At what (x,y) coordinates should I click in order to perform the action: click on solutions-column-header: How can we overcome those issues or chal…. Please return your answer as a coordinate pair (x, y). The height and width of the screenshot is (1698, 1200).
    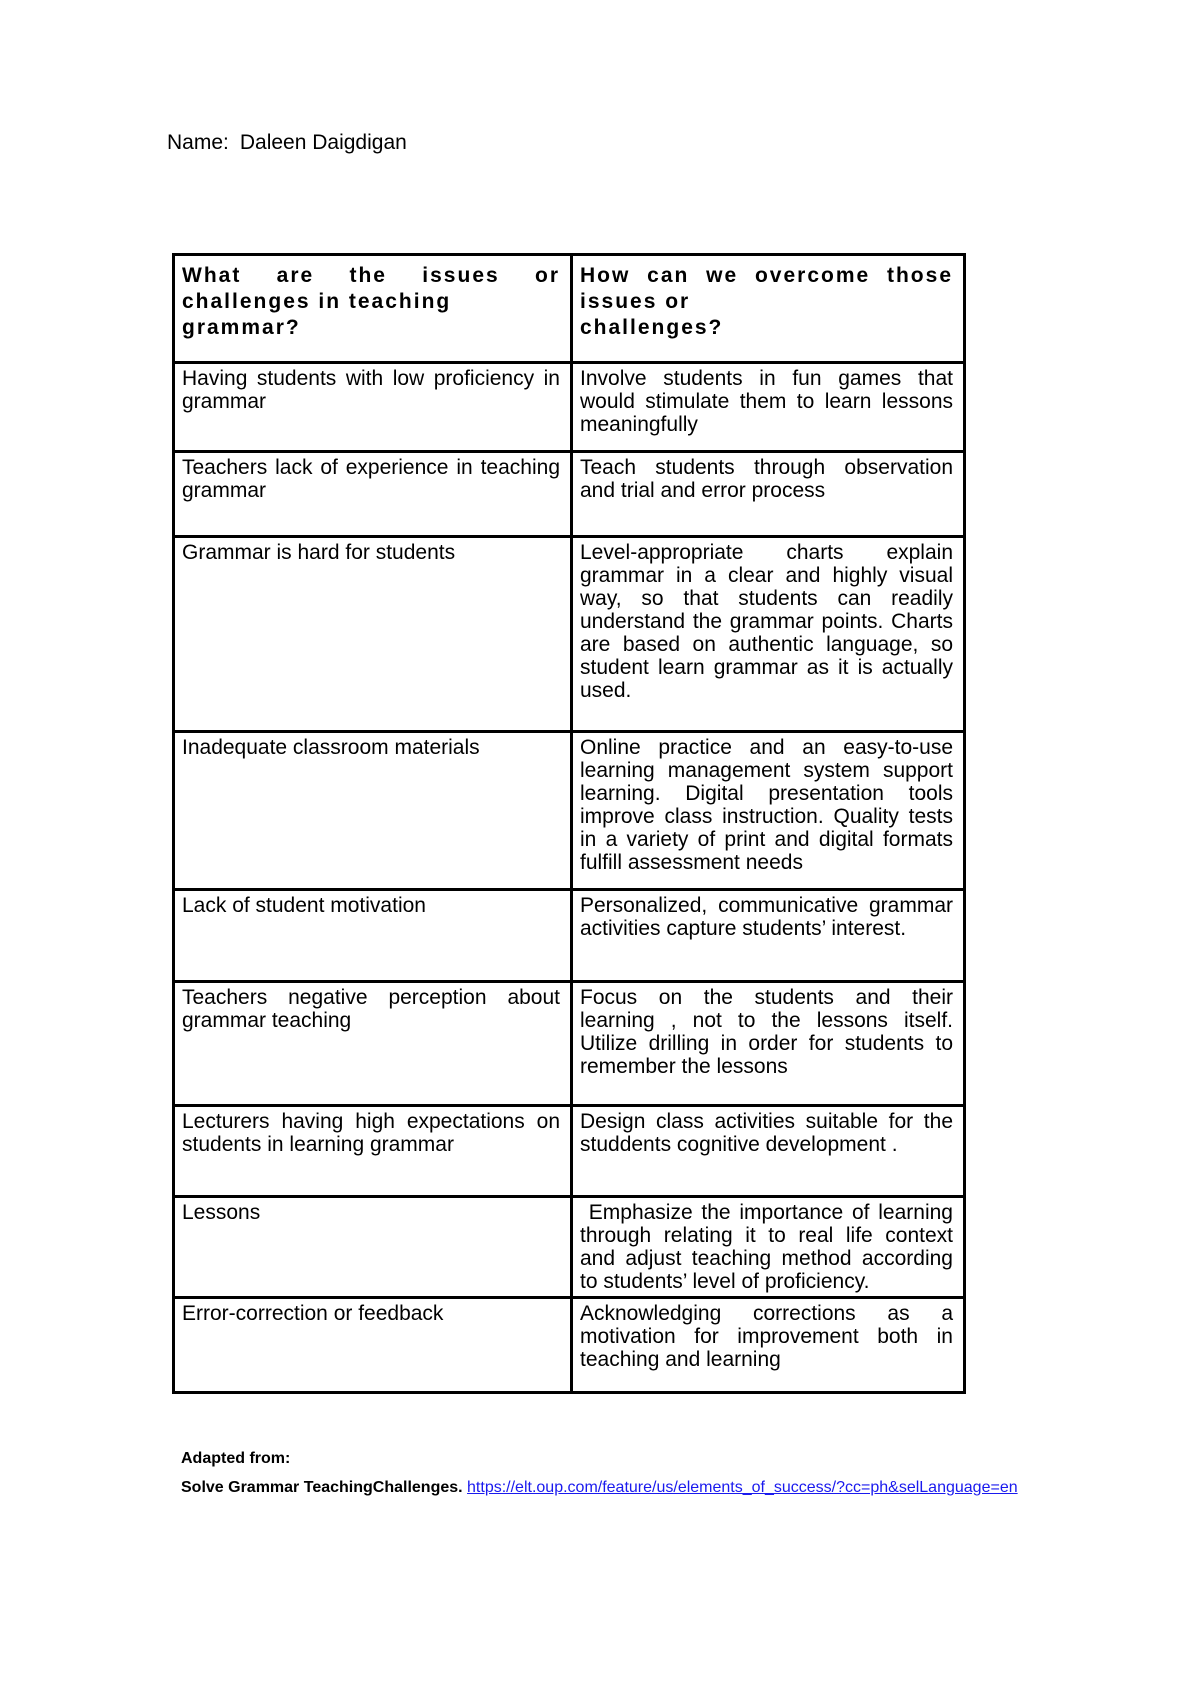
    Looking at the image, I should click on (768, 308).